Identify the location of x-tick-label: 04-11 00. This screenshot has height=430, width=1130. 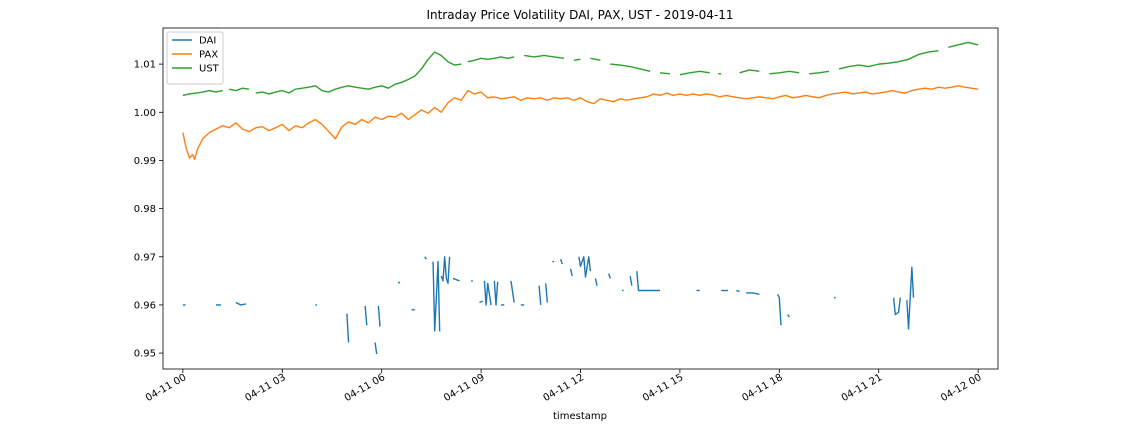
(166, 388).